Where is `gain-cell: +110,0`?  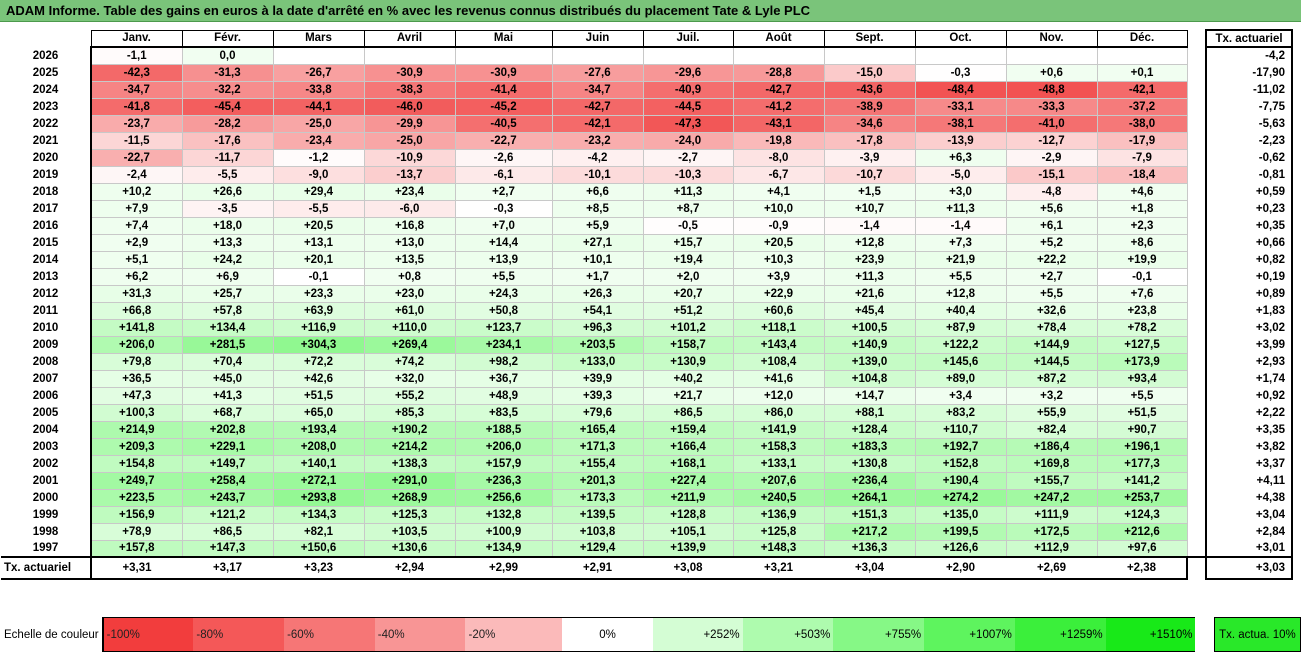 gain-cell: +110,0 is located at coordinates (409, 327).